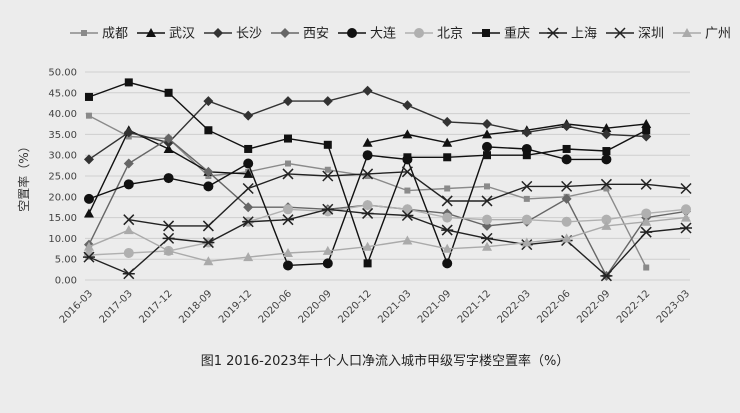  I want to click on legend-label: 广州, so click(718, 34).